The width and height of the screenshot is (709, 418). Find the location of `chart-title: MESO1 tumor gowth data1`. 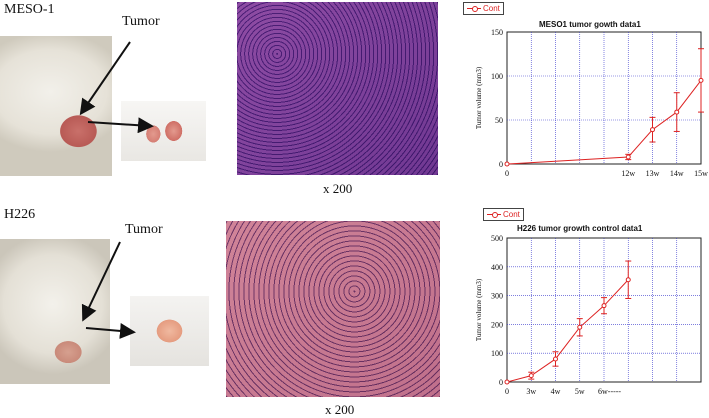

chart-title: MESO1 tumor gowth data1 is located at coordinates (590, 24).